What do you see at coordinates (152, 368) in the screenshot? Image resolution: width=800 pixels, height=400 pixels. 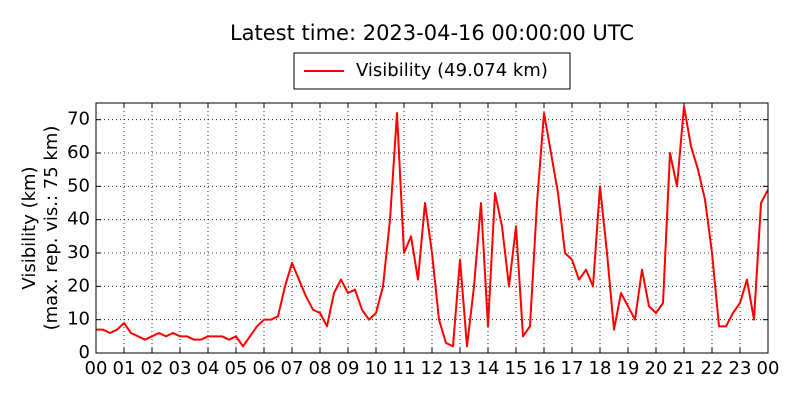 I see `x-tick-label: 02` at bounding box center [152, 368].